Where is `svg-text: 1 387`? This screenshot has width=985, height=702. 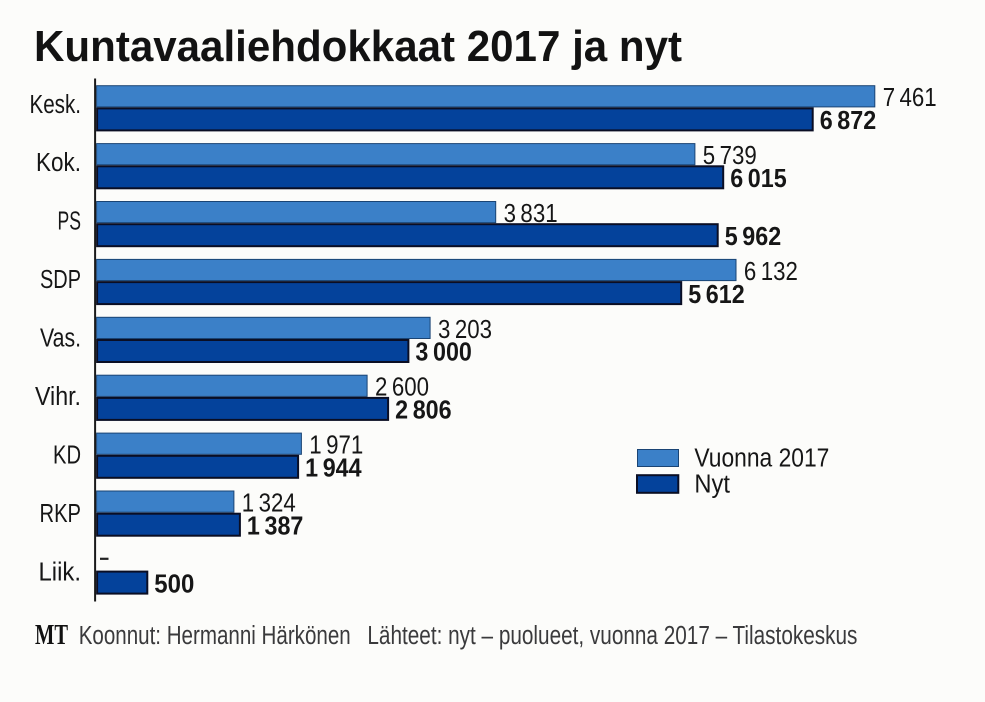
svg-text: 1 387 is located at coordinates (275, 526).